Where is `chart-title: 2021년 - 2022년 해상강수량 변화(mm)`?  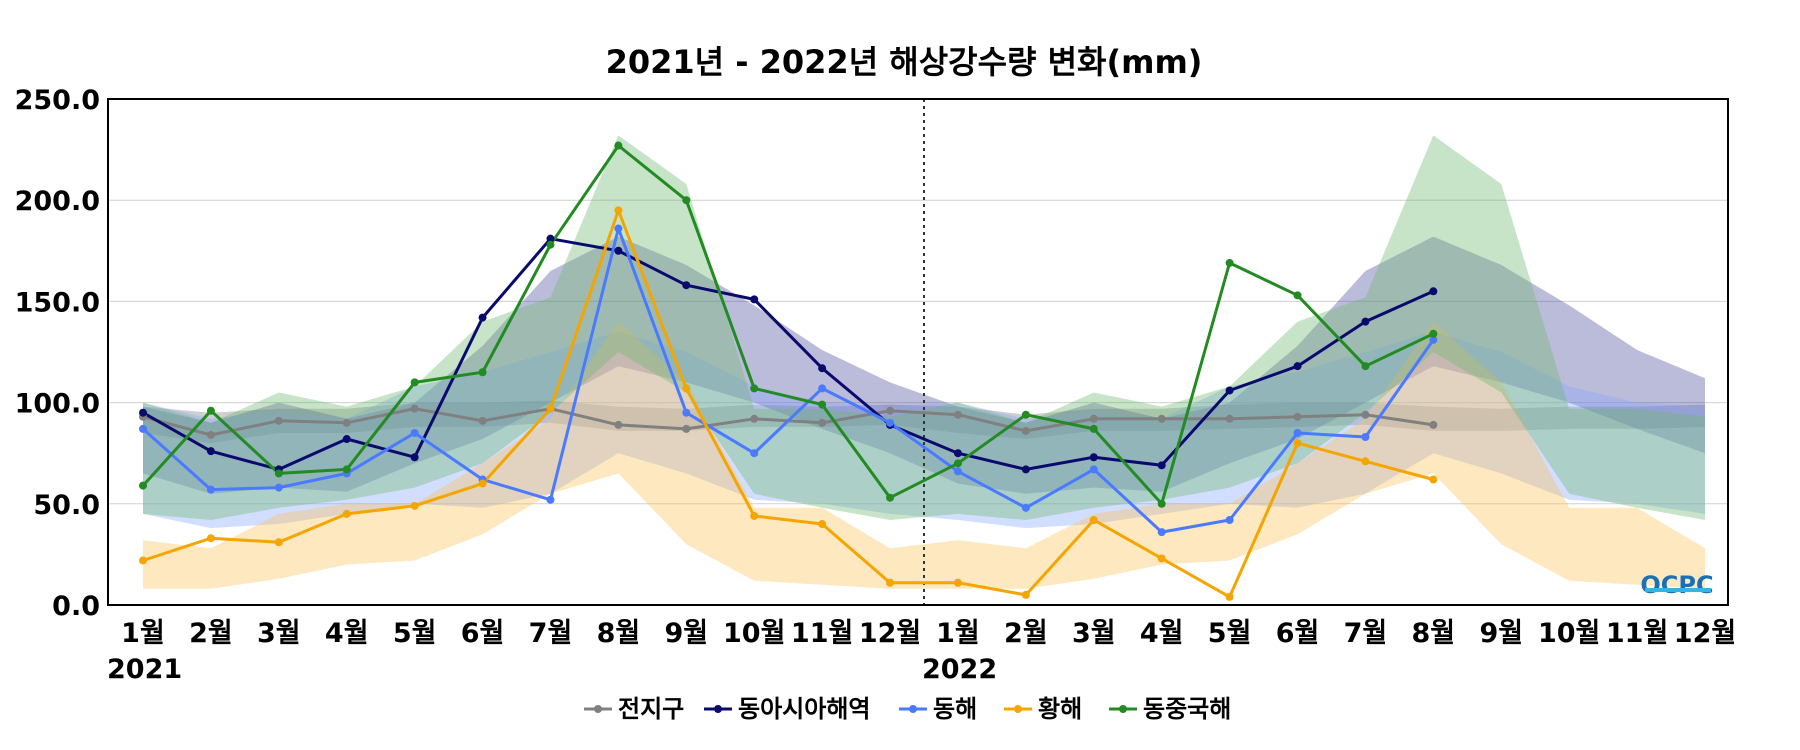 chart-title: 2021년 - 2022년 해상강수량 변화(mm) is located at coordinates (904, 62).